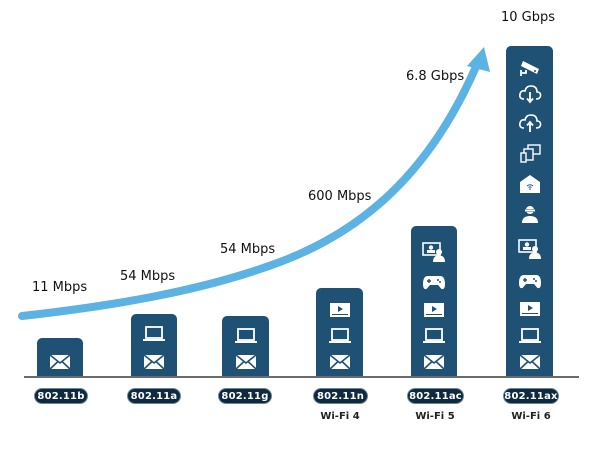 The image size is (600, 450). What do you see at coordinates (154, 396) in the screenshot?
I see `standard-label-802-11a: 802.11a` at bounding box center [154, 396].